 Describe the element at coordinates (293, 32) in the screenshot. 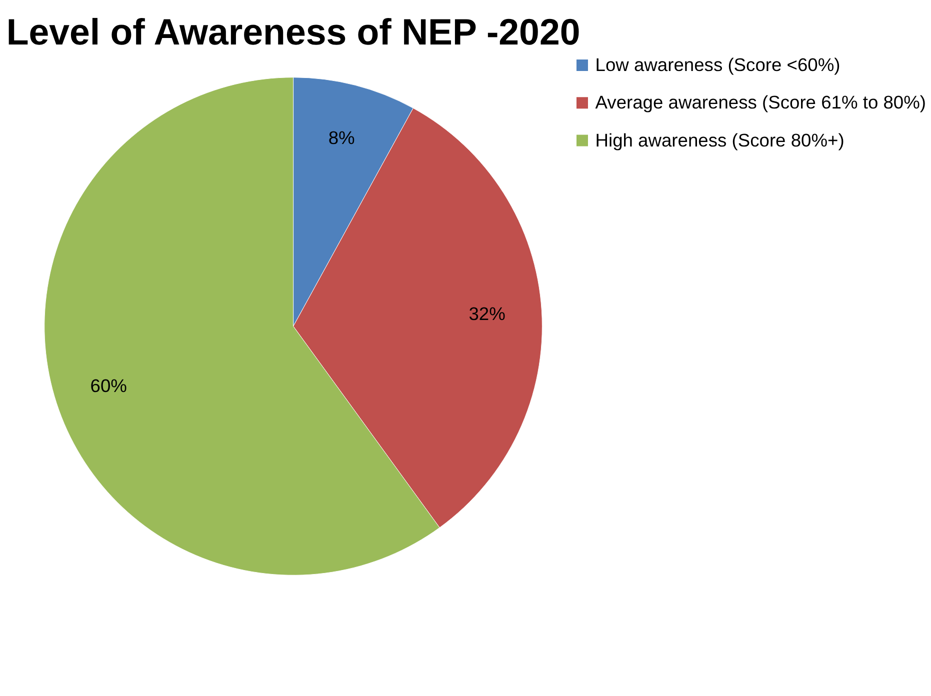

I see `chart-title: Level of Awareness of NEP -2020` at that location.